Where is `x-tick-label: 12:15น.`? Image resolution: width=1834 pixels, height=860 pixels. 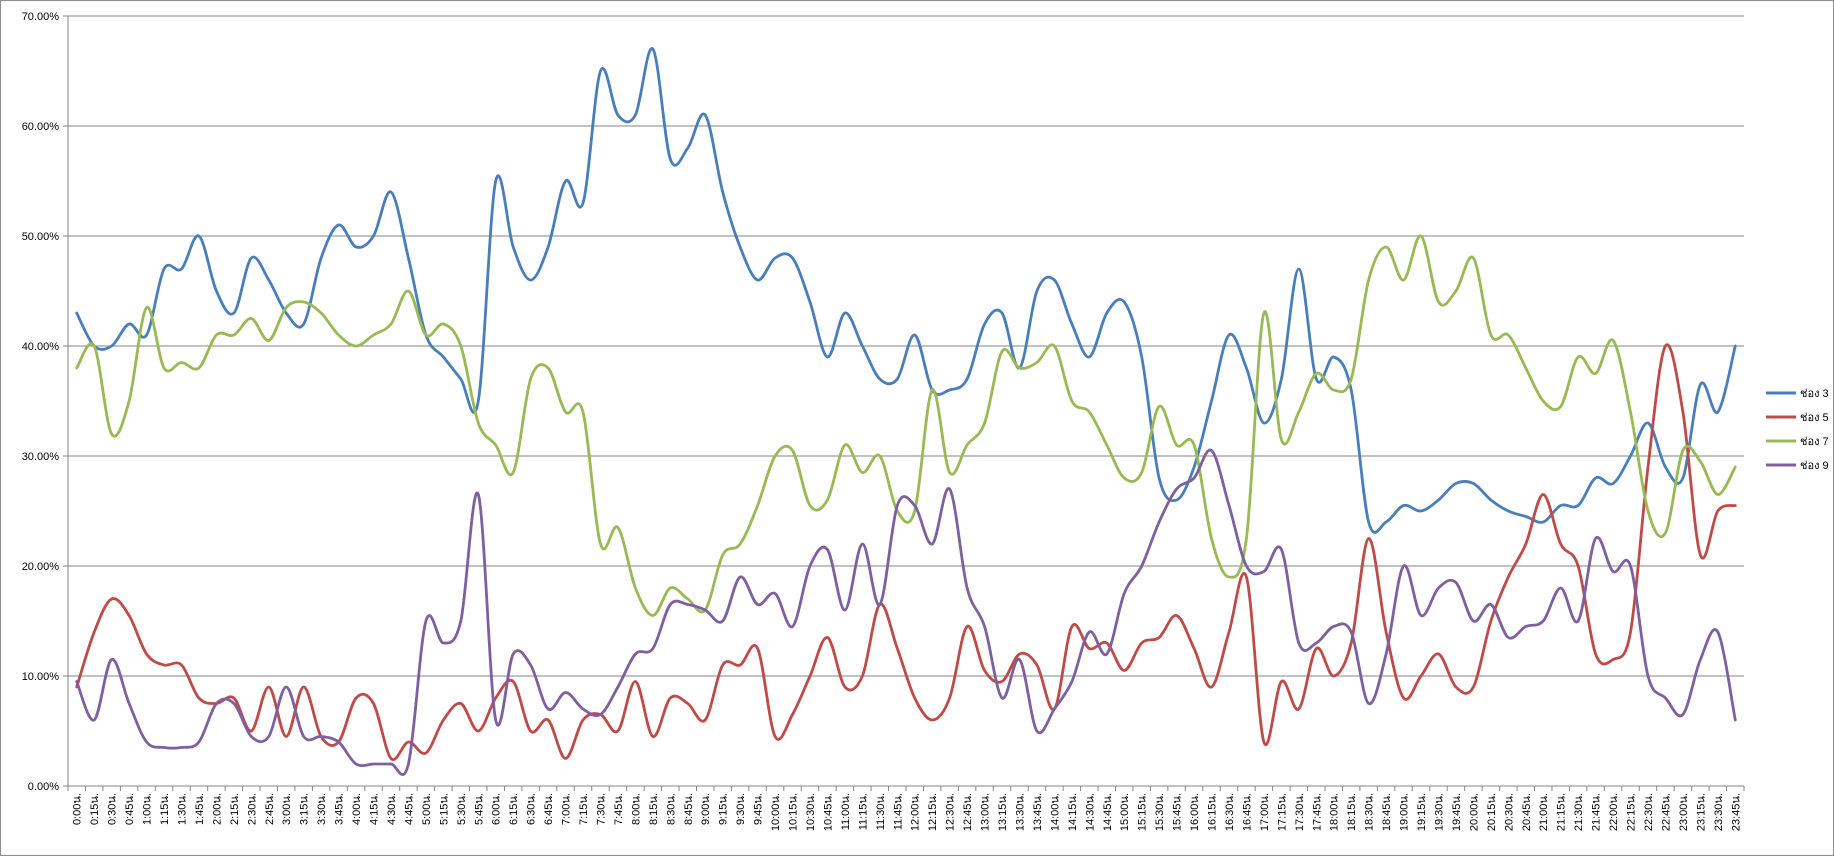
x-tick-label: 12:15น. is located at coordinates (933, 812).